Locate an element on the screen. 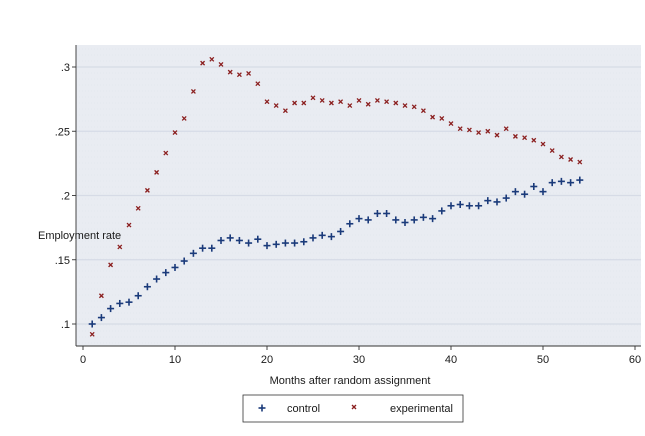 The image size is (645, 436). x-tick-label: 30 is located at coordinates (359, 360).